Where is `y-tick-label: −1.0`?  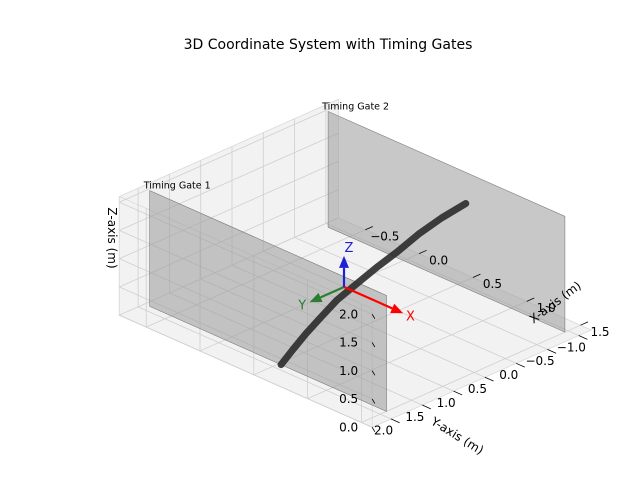 y-tick-label: −1.0 is located at coordinates (571, 347).